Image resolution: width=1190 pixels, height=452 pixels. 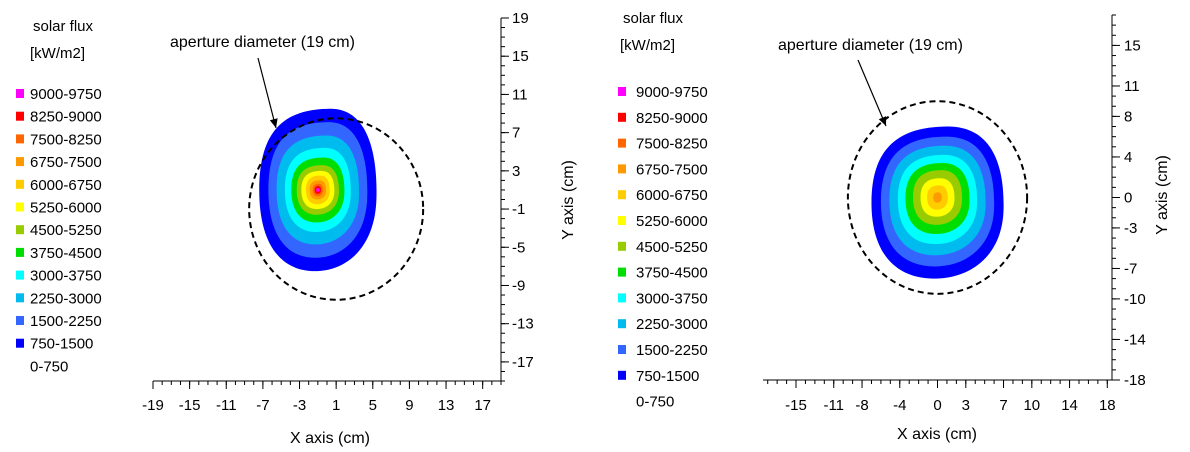 What do you see at coordinates (899, 405) in the screenshot?
I see `x-tick-label: -4` at bounding box center [899, 405].